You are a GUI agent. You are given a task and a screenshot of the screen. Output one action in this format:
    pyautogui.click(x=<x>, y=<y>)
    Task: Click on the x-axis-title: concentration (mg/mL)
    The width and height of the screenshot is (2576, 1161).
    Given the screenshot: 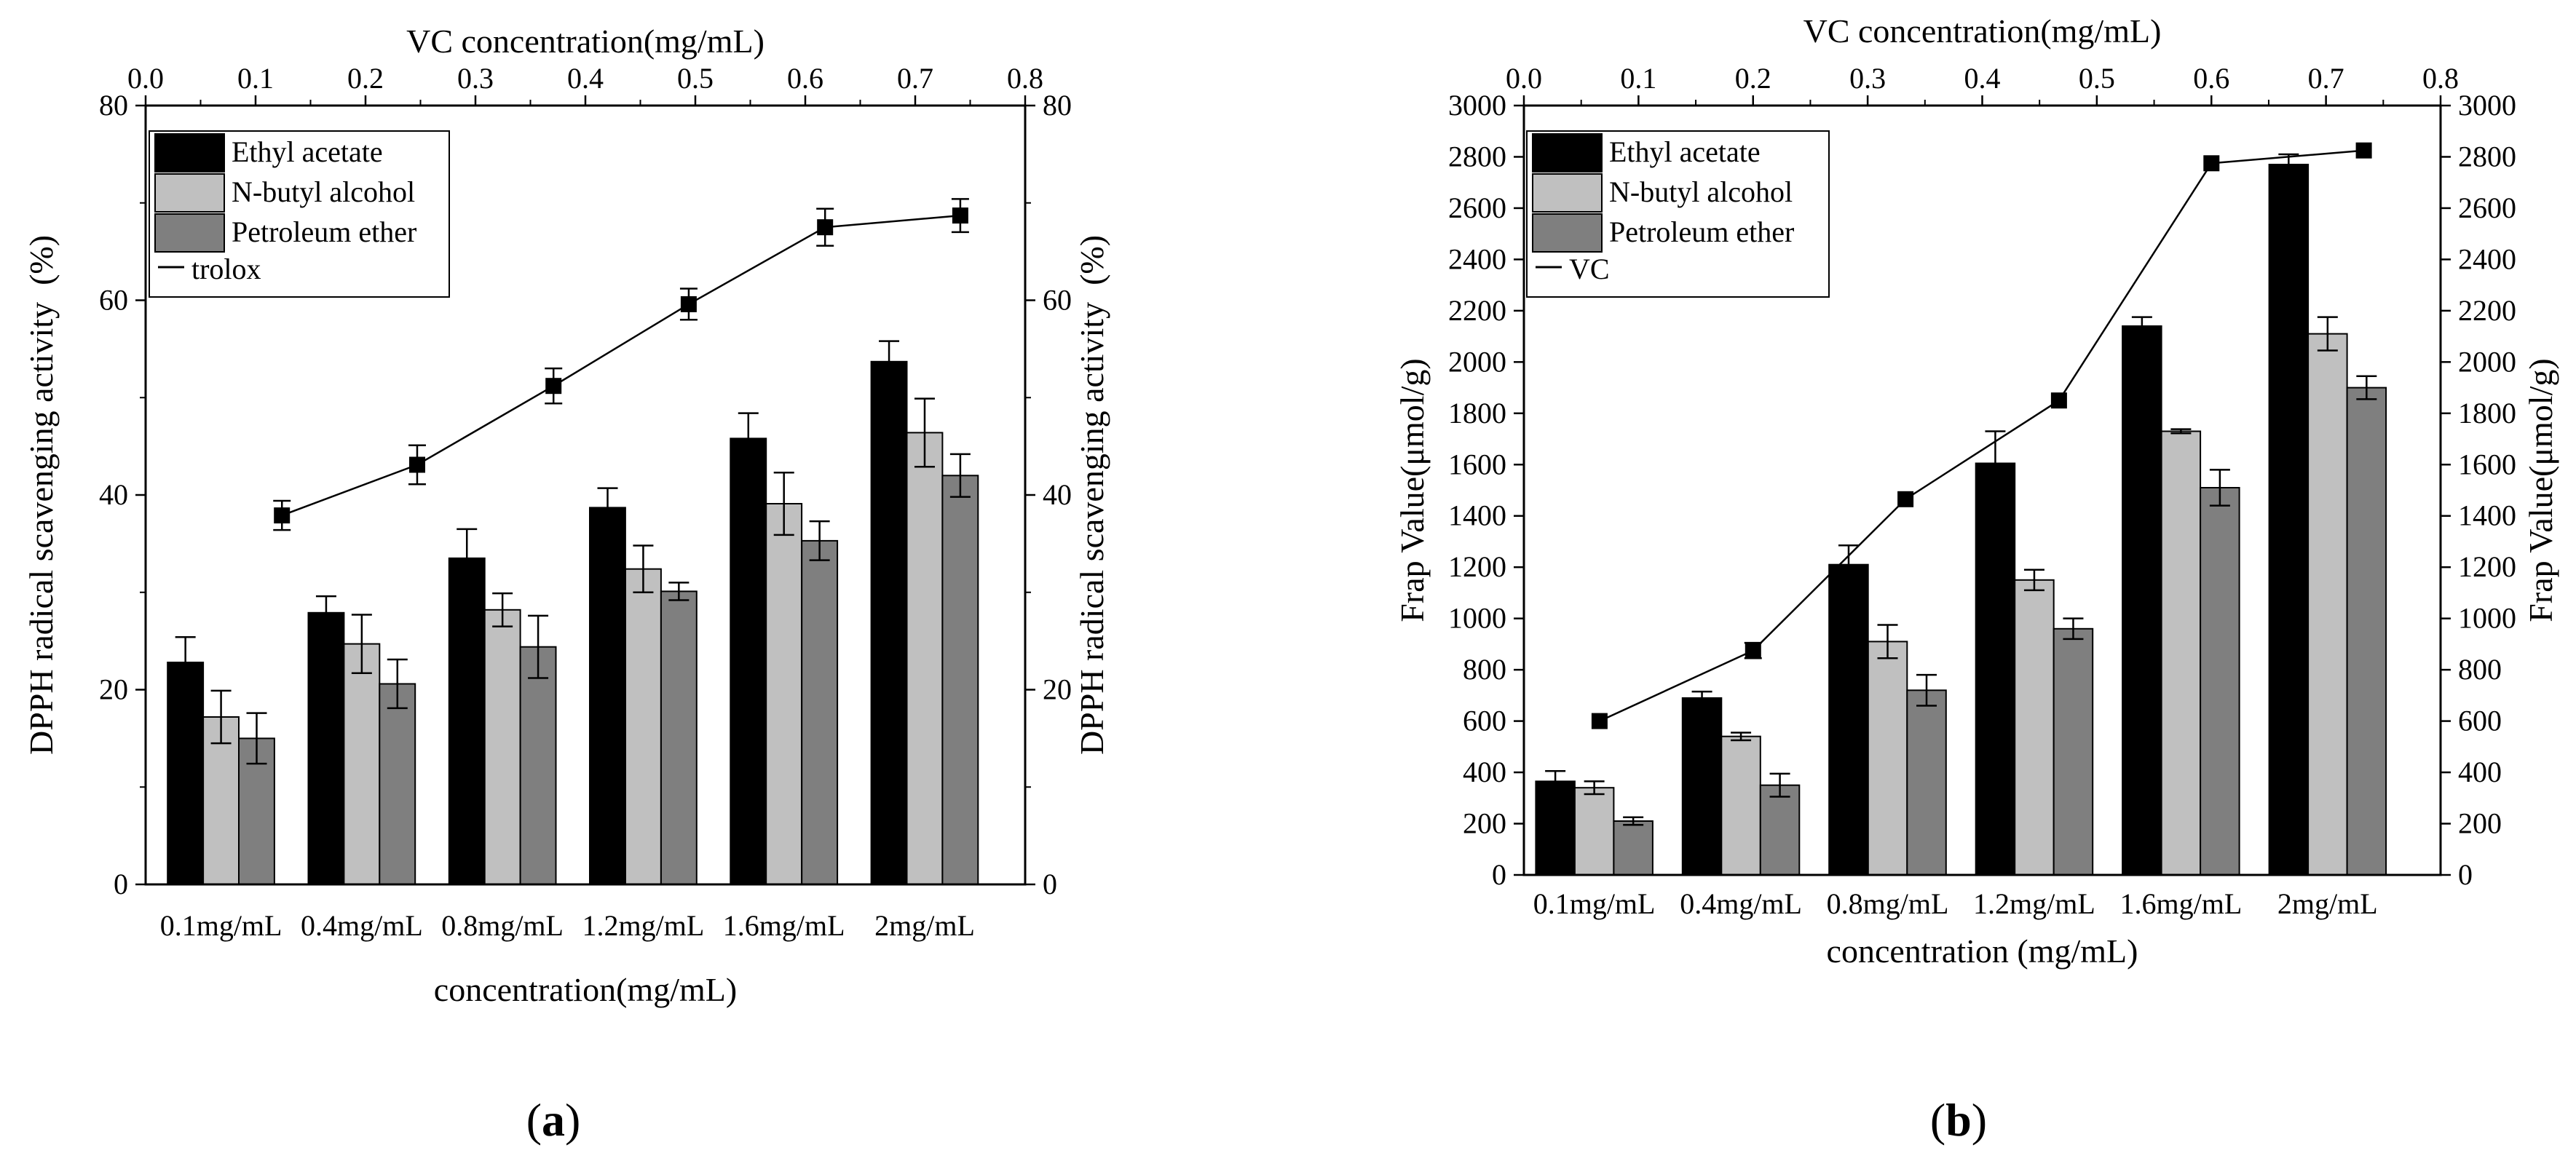 What is the action you would take?
    pyautogui.click(x=1983, y=951)
    